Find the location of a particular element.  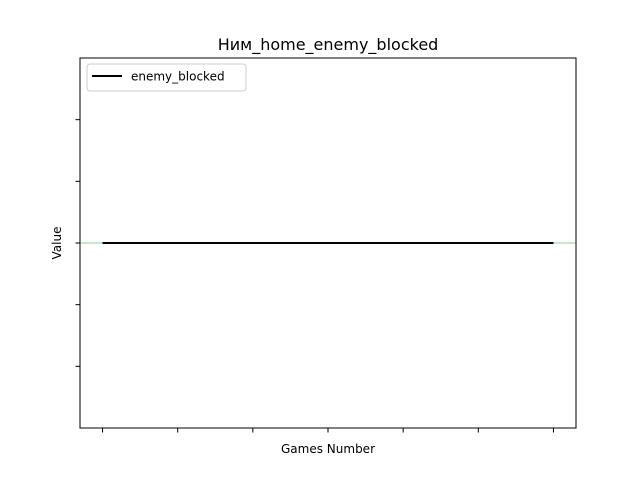

y-axis-ticks is located at coordinates (77, 243).